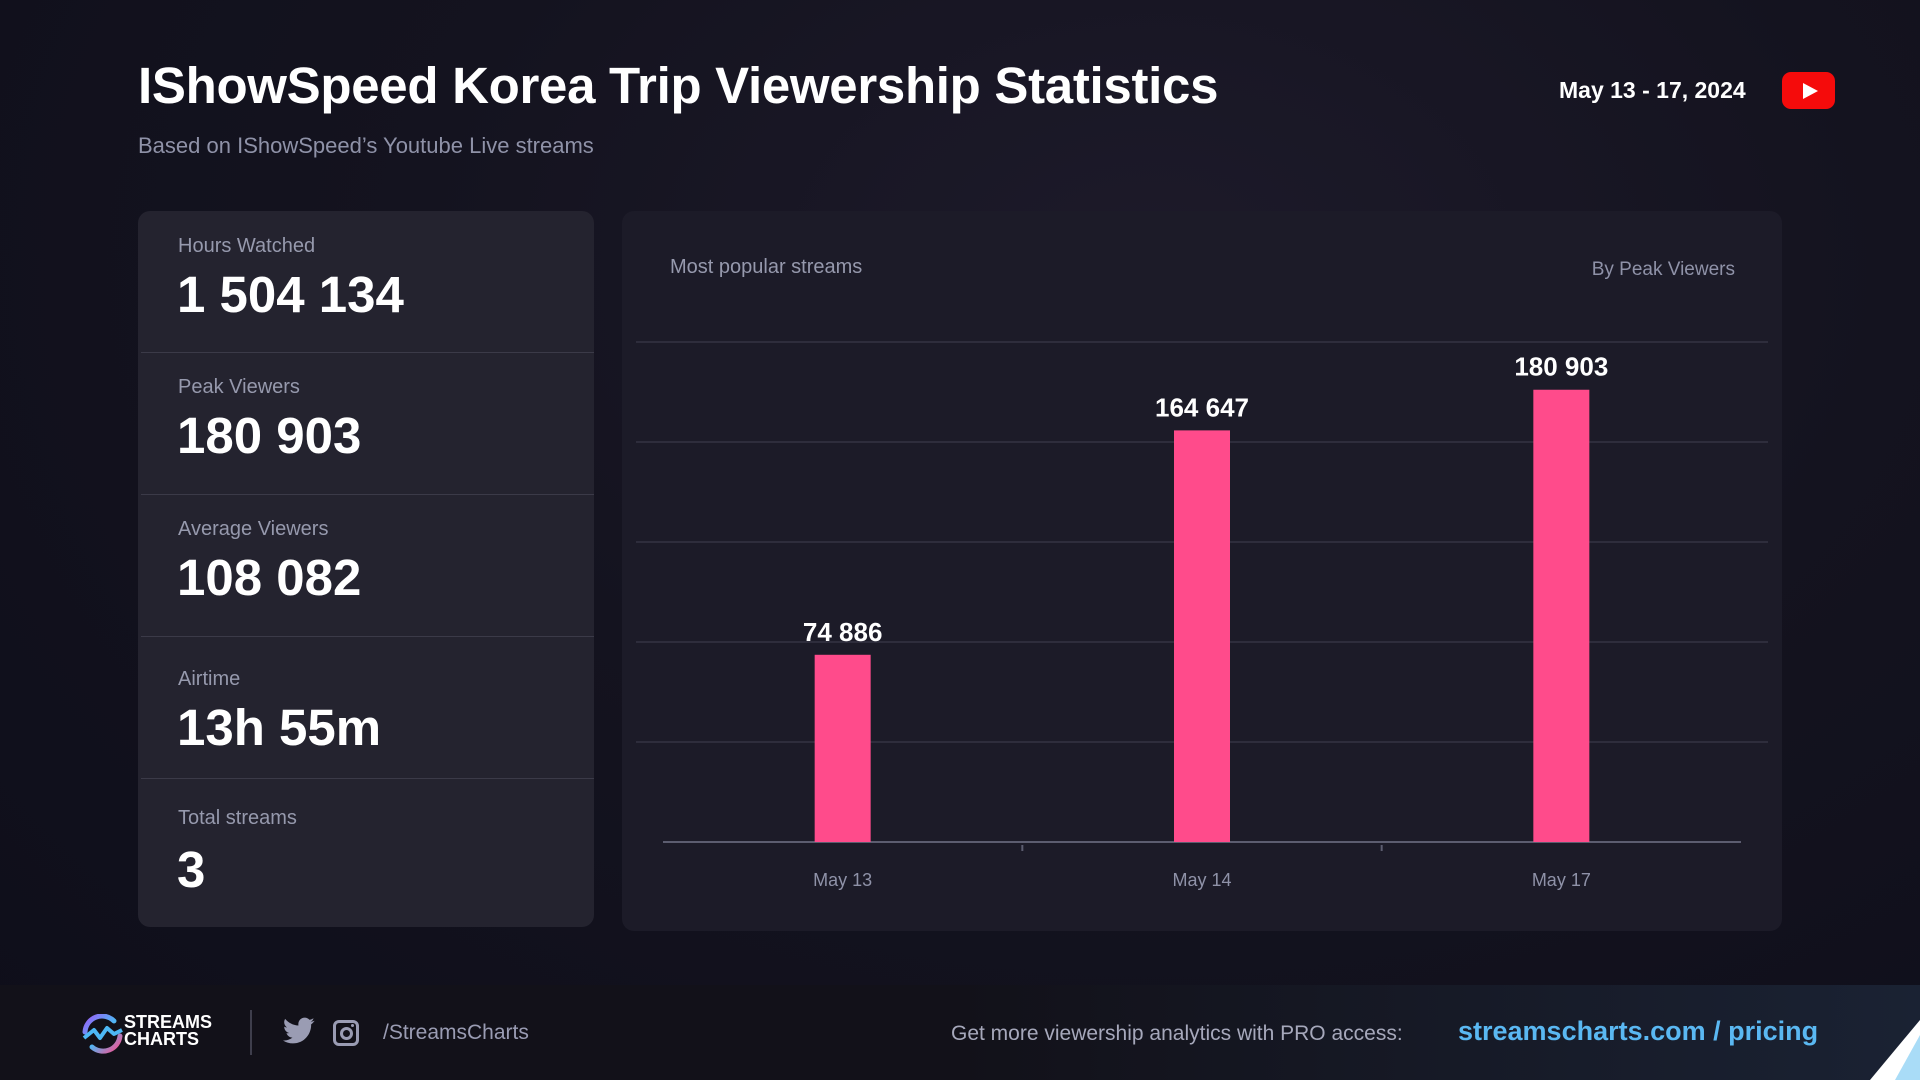 This screenshot has height=1080, width=1920. I want to click on stat-label: Hours Watched, so click(247, 246).